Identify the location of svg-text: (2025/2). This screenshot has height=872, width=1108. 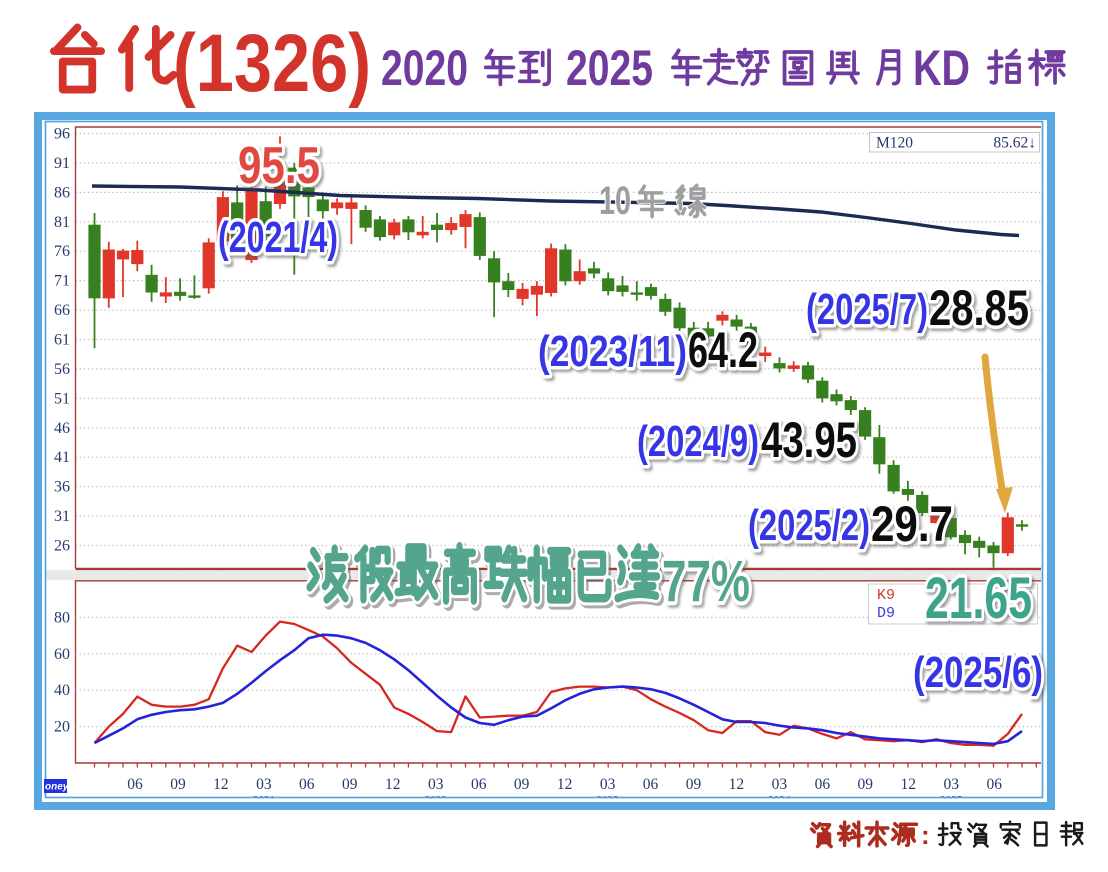
(809, 525).